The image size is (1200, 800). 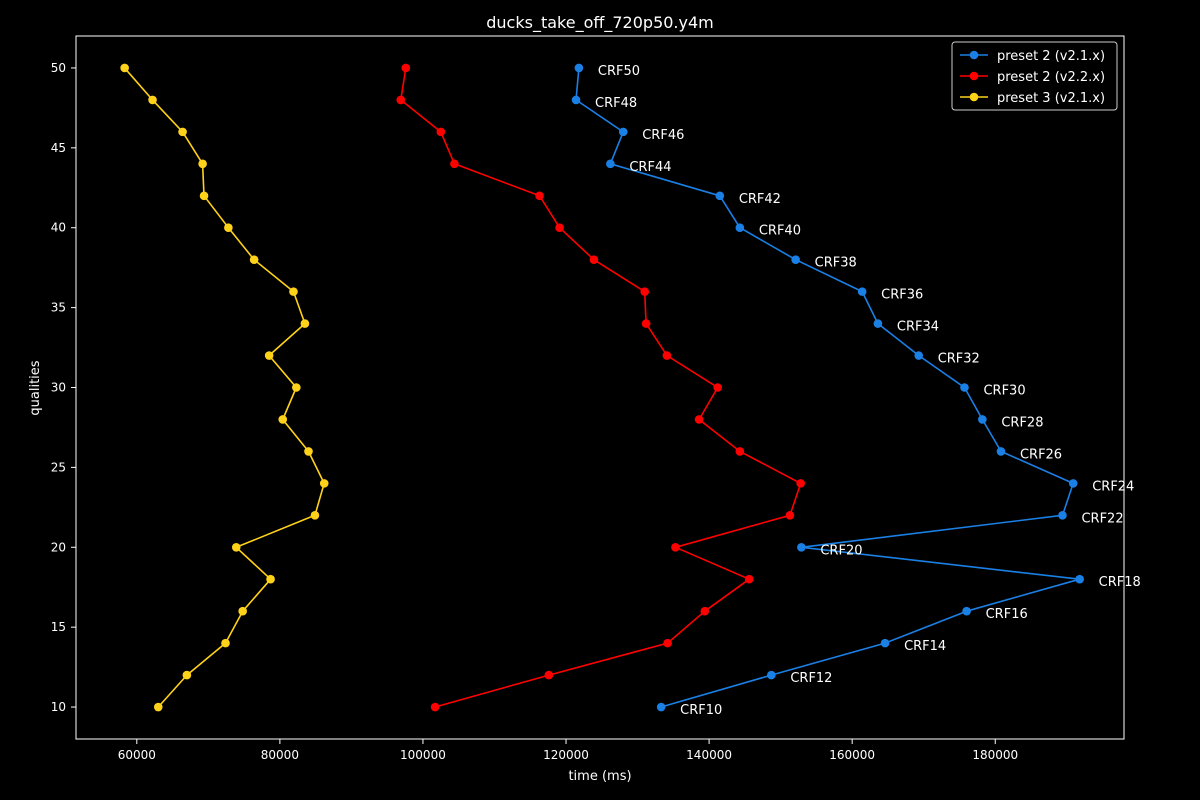 What do you see at coordinates (58, 627) in the screenshot?
I see `y-tick-label: 15` at bounding box center [58, 627].